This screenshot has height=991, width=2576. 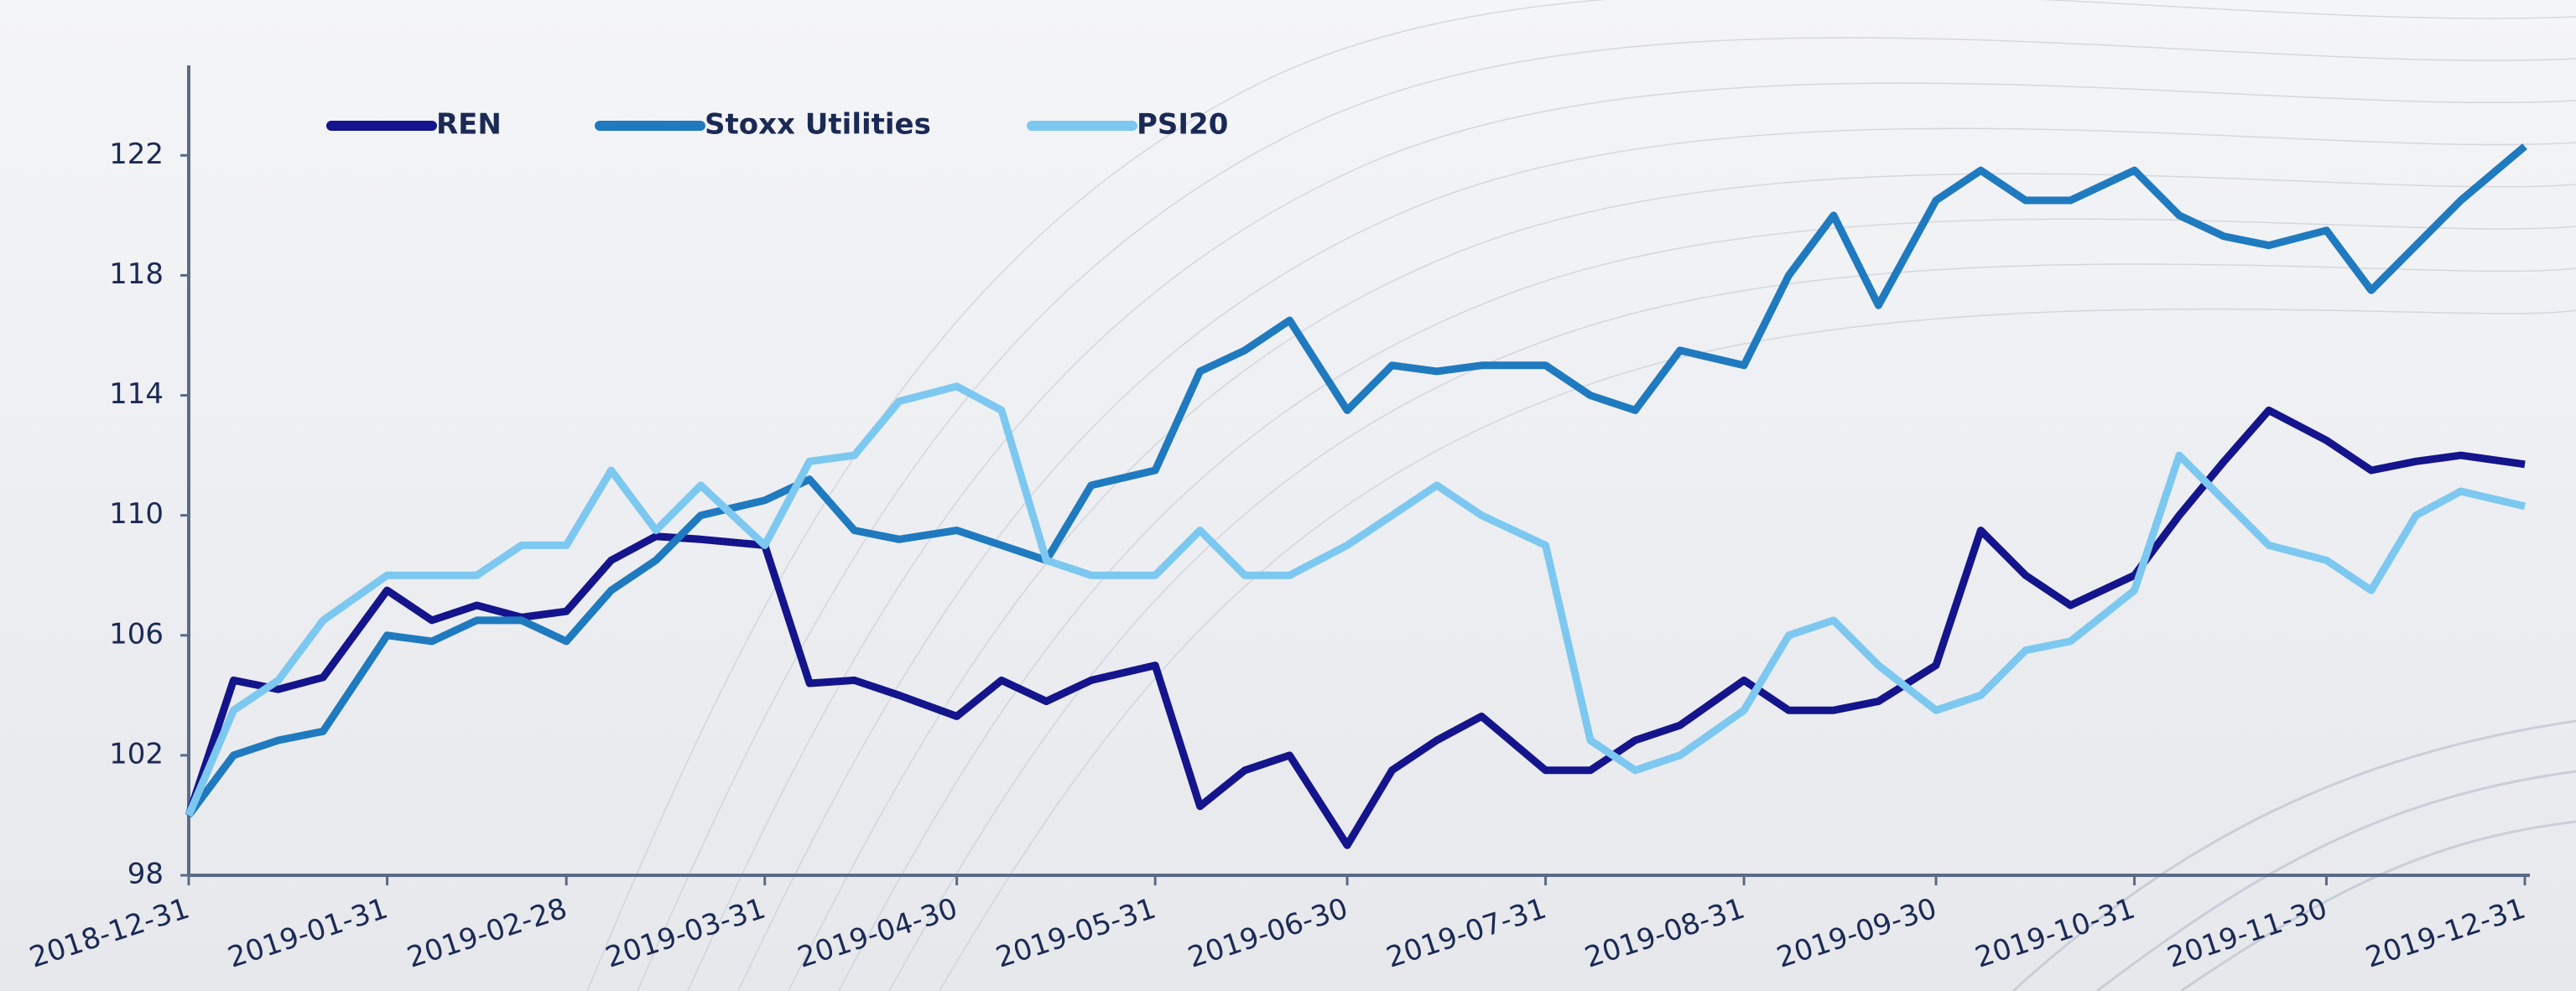 What do you see at coordinates (136, 753) in the screenshot?
I see `y-tick-label: 102` at bounding box center [136, 753].